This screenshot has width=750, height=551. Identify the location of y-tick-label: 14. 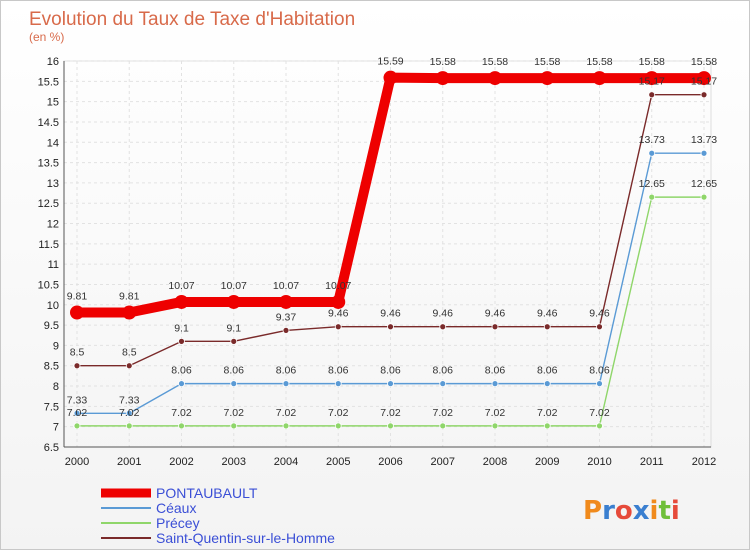
(53, 143).